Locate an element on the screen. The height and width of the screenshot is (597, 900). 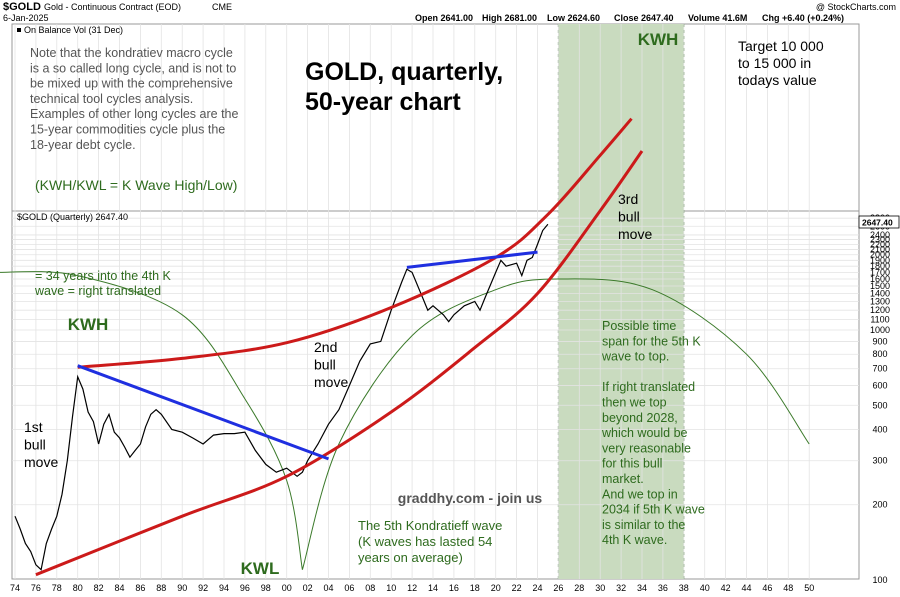
header-date: 6-Jan-2025 is located at coordinates (26, 18).